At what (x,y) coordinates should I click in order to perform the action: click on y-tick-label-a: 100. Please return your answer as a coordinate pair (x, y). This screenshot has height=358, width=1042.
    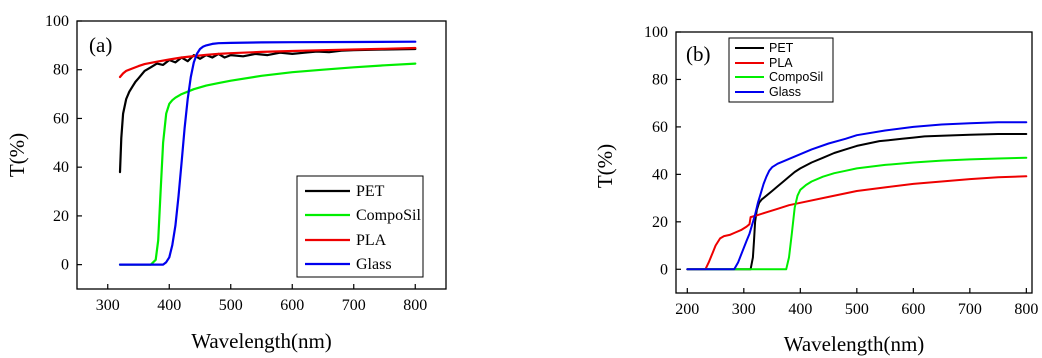
    Looking at the image, I should click on (57, 21).